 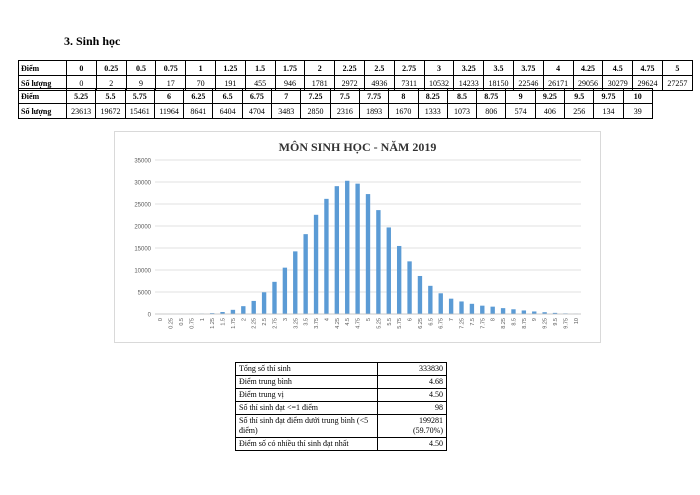 I want to click on x-tick-label: 3, so click(x=286, y=319).